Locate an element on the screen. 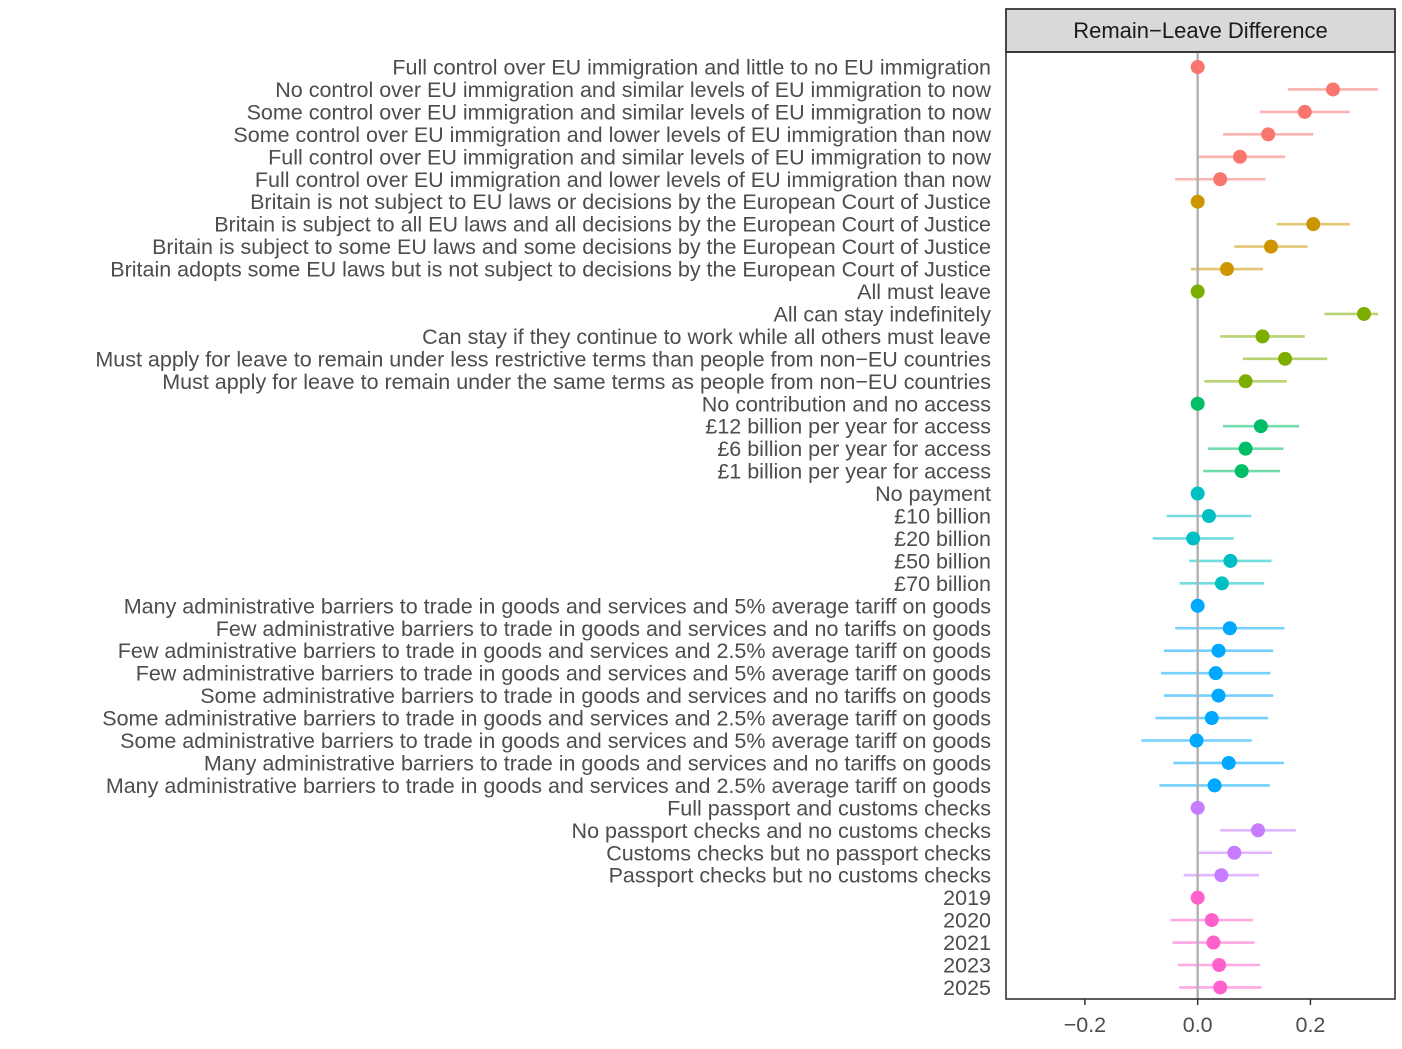  facet-strip-label: Remain−Leave Difference is located at coordinates (1200, 30).